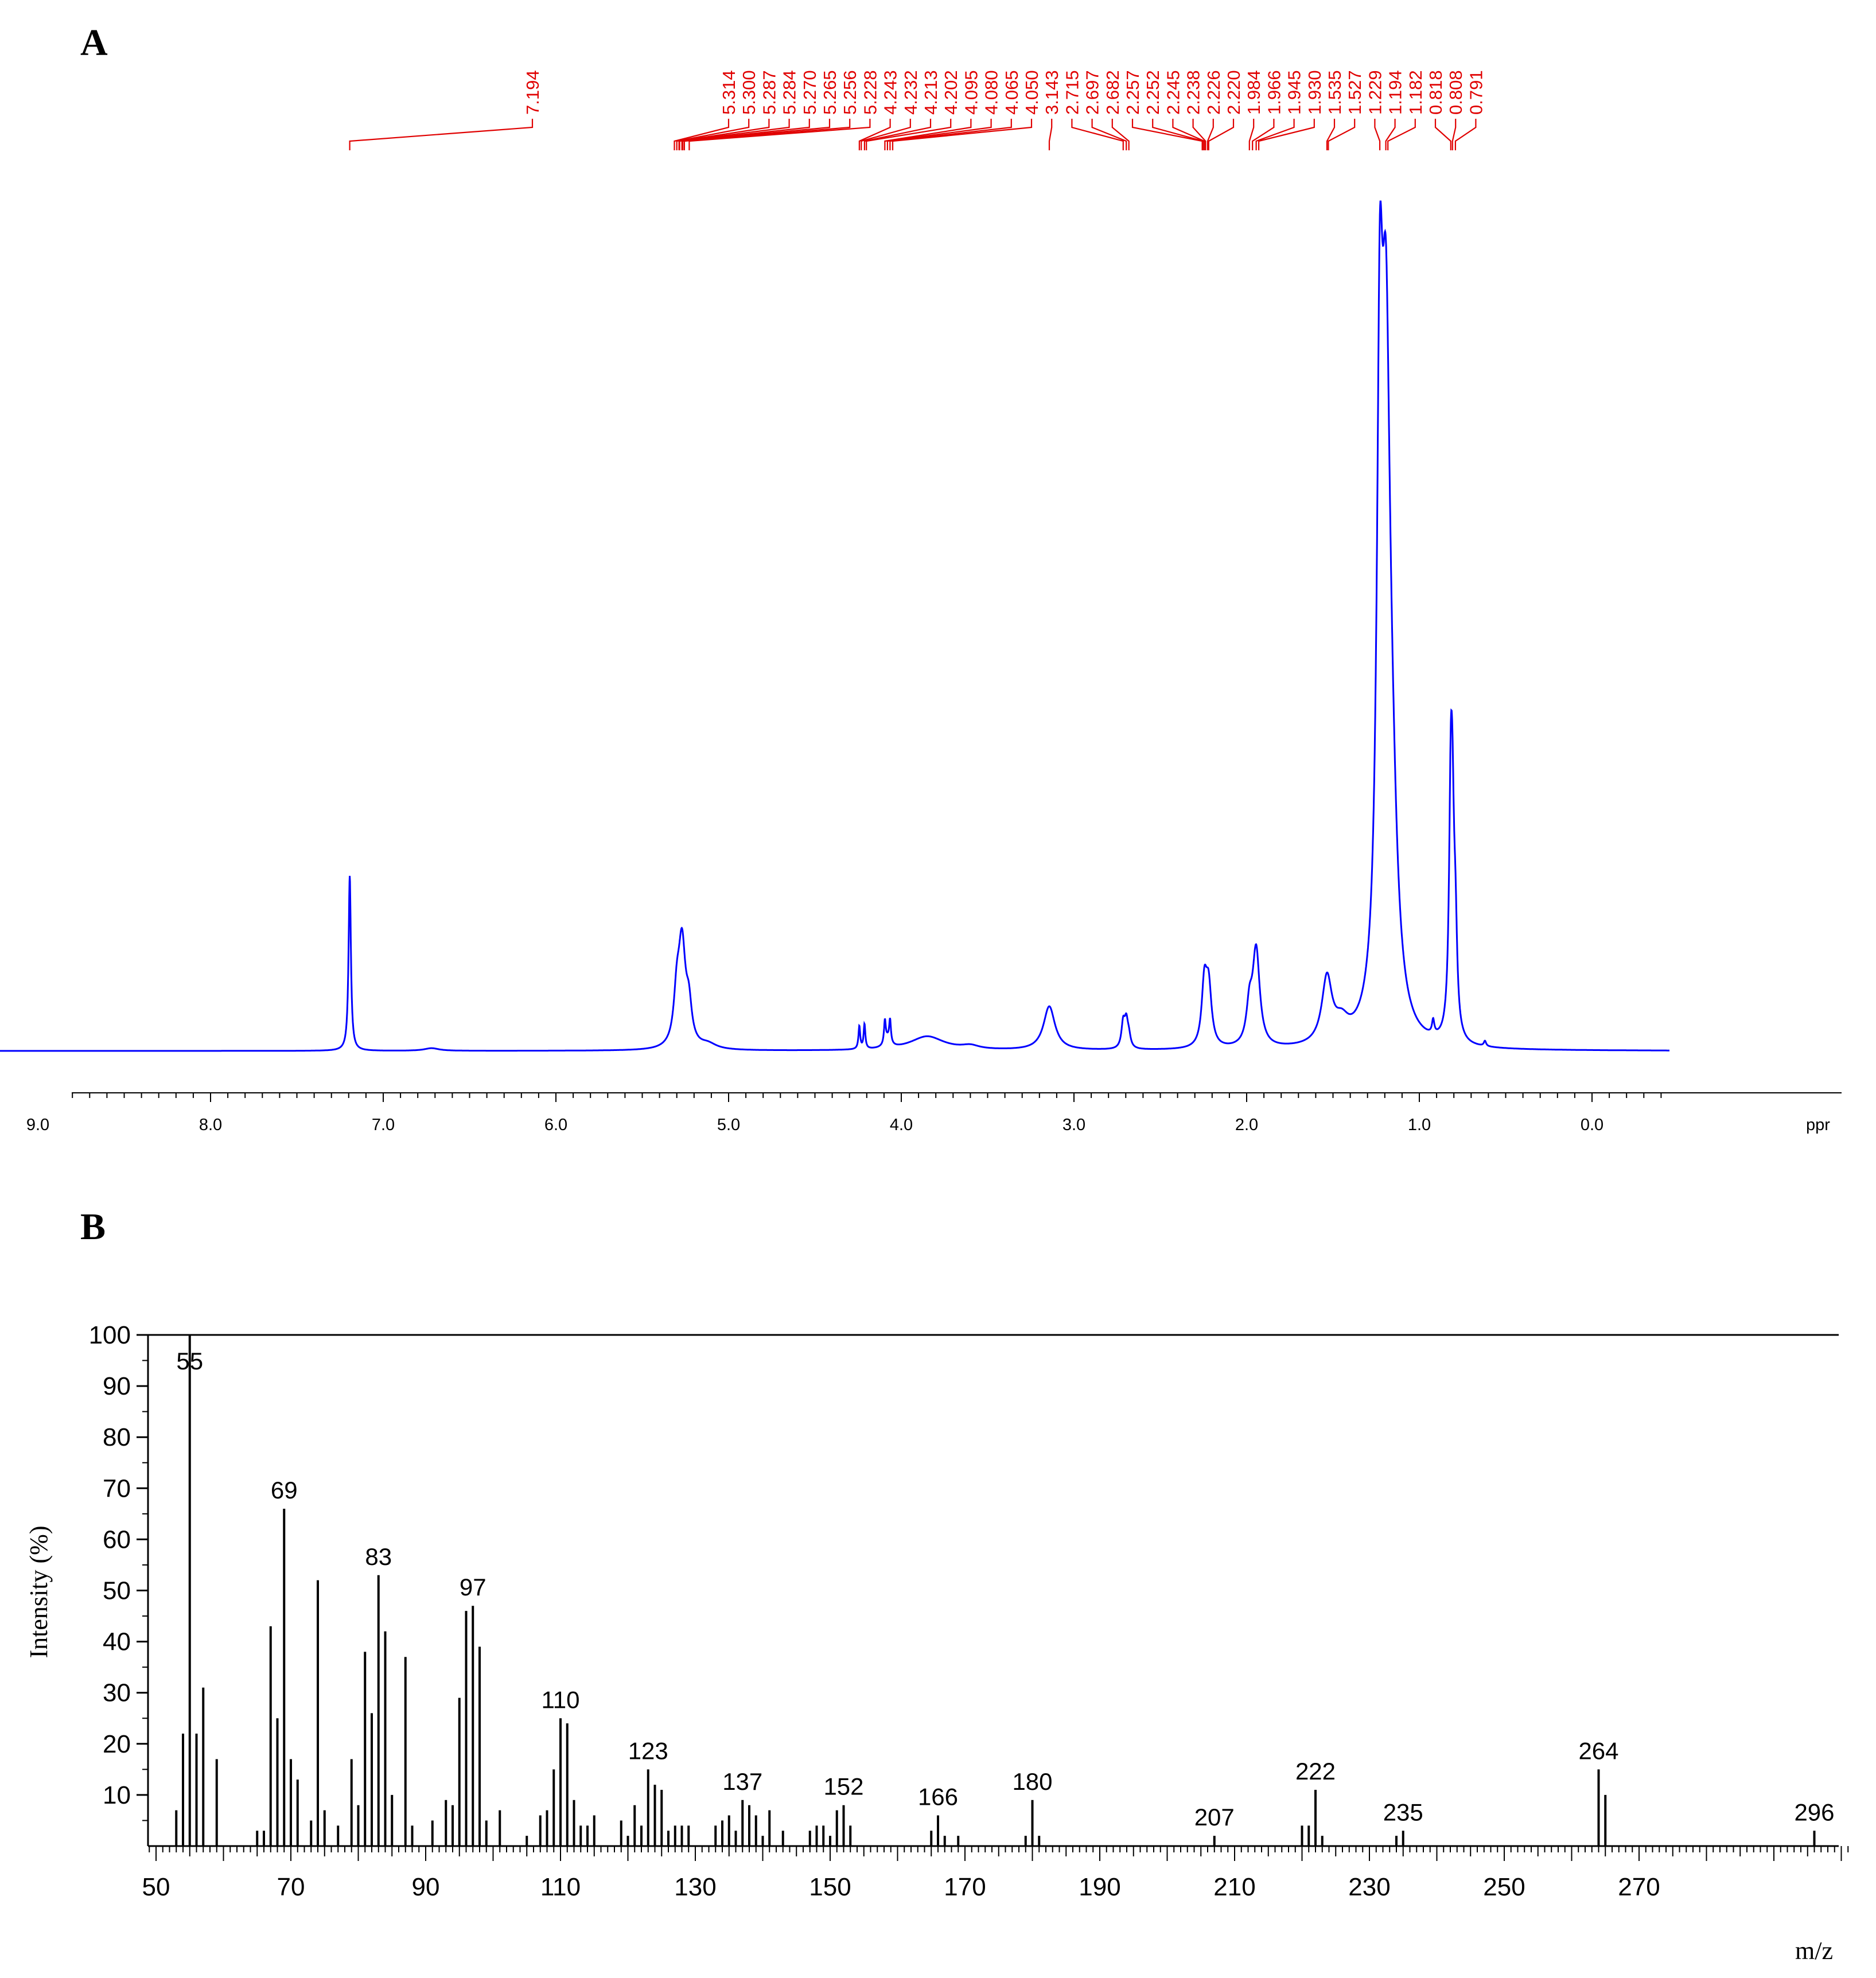 This screenshot has height=1978, width=1876. I want to click on nmr-peak-label: 4.213, so click(931, 92).